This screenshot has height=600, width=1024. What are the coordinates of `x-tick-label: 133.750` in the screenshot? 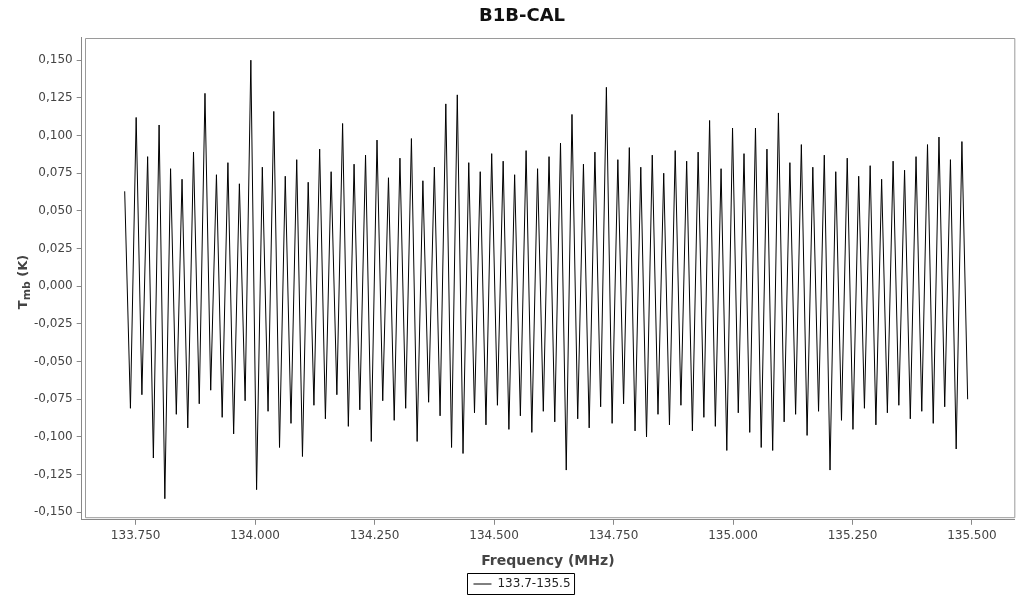 It's located at (135, 535).